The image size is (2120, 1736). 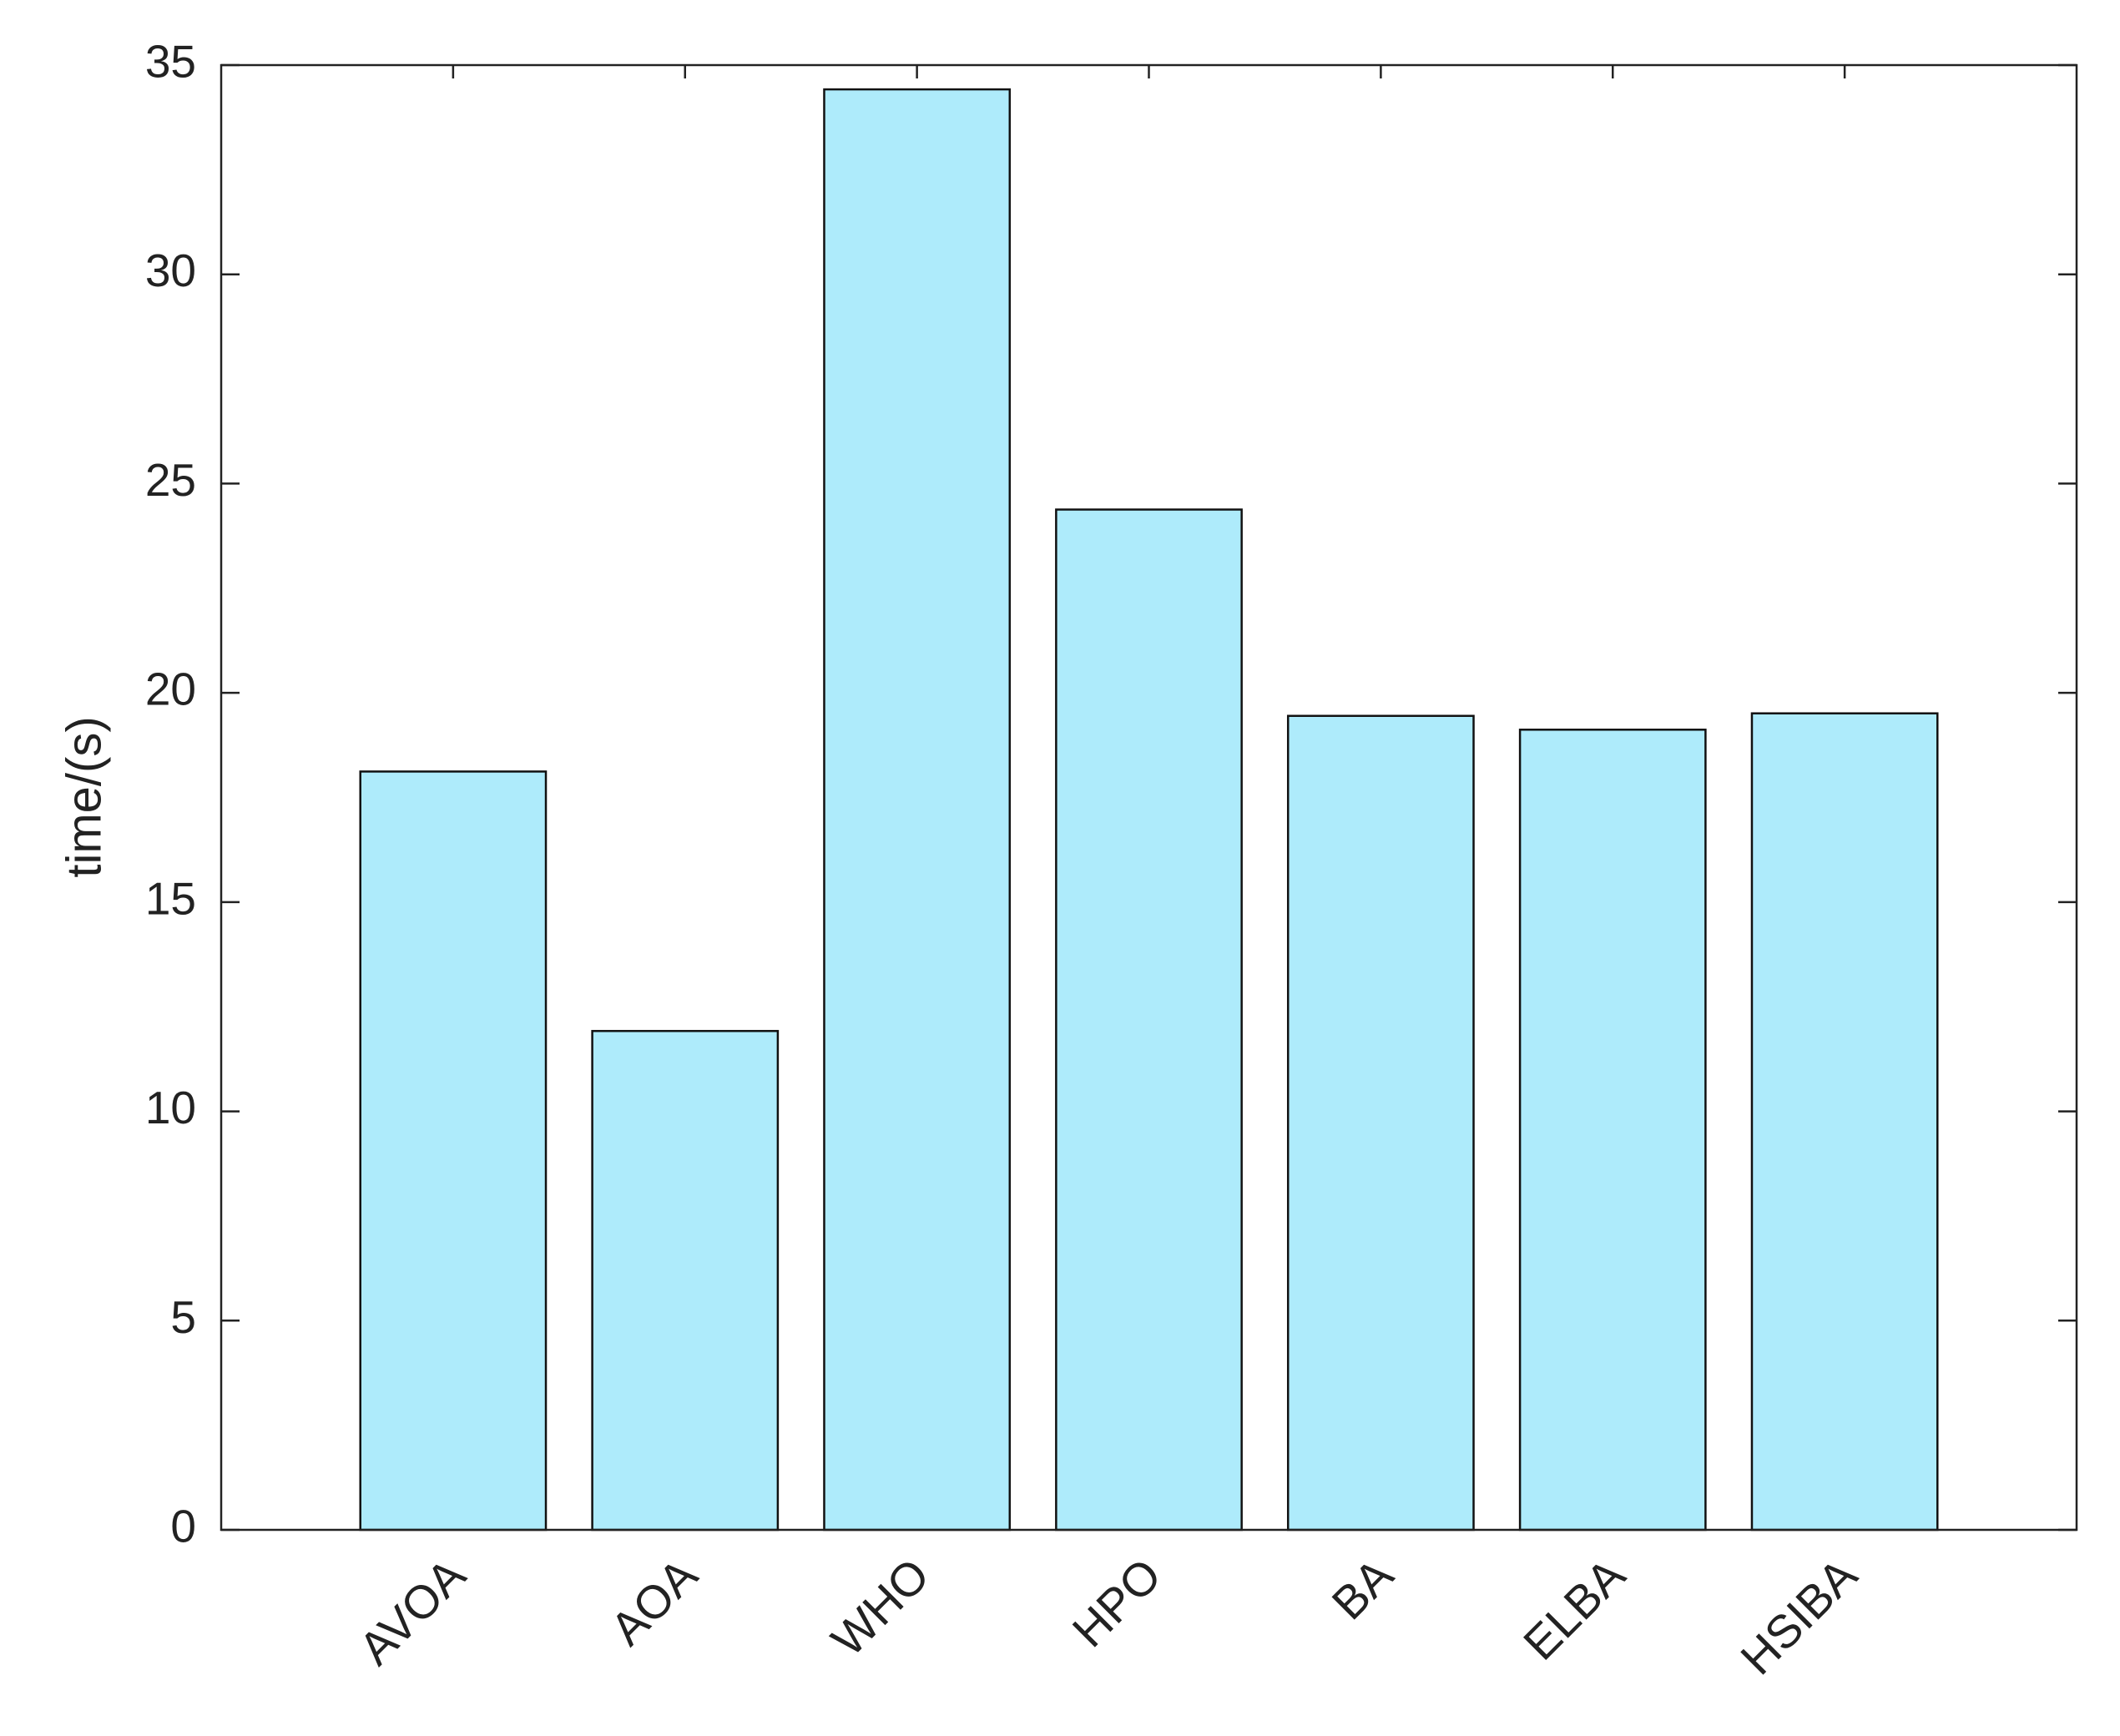 I want to click on x-tick-label: ELBA, so click(x=1574, y=1608).